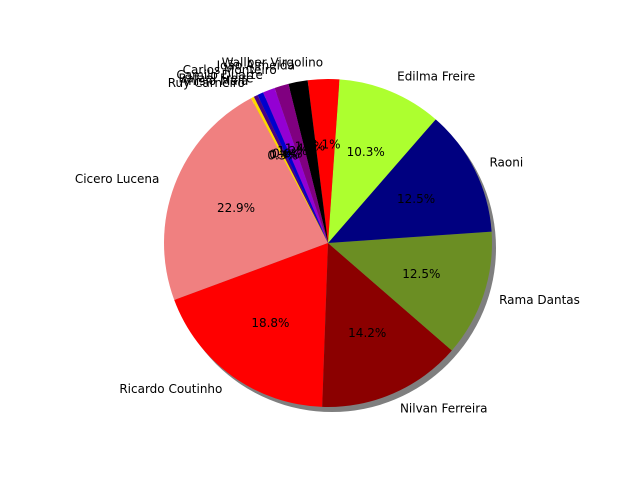 The image size is (640, 485). I want to click on slice-category-label: Anísio Maia, so click(214, 81).